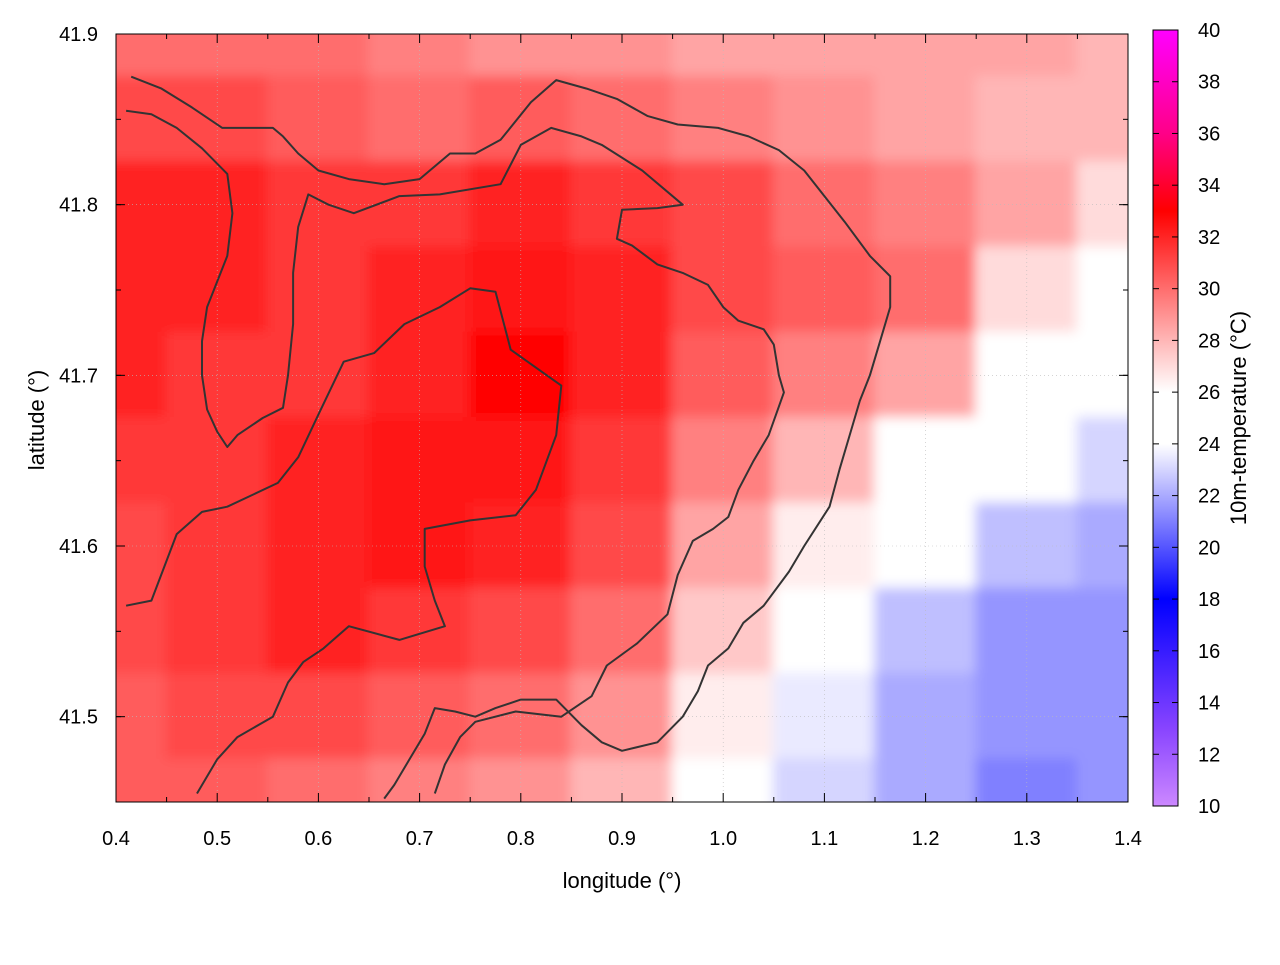  What do you see at coordinates (78, 35) in the screenshot?
I see `y-tick-label: 41.9` at bounding box center [78, 35].